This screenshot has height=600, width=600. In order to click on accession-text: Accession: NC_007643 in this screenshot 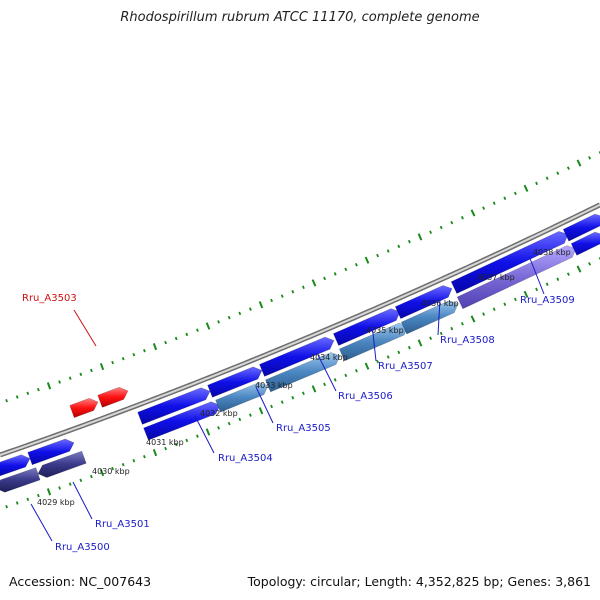, I will do `click(80, 581)`.